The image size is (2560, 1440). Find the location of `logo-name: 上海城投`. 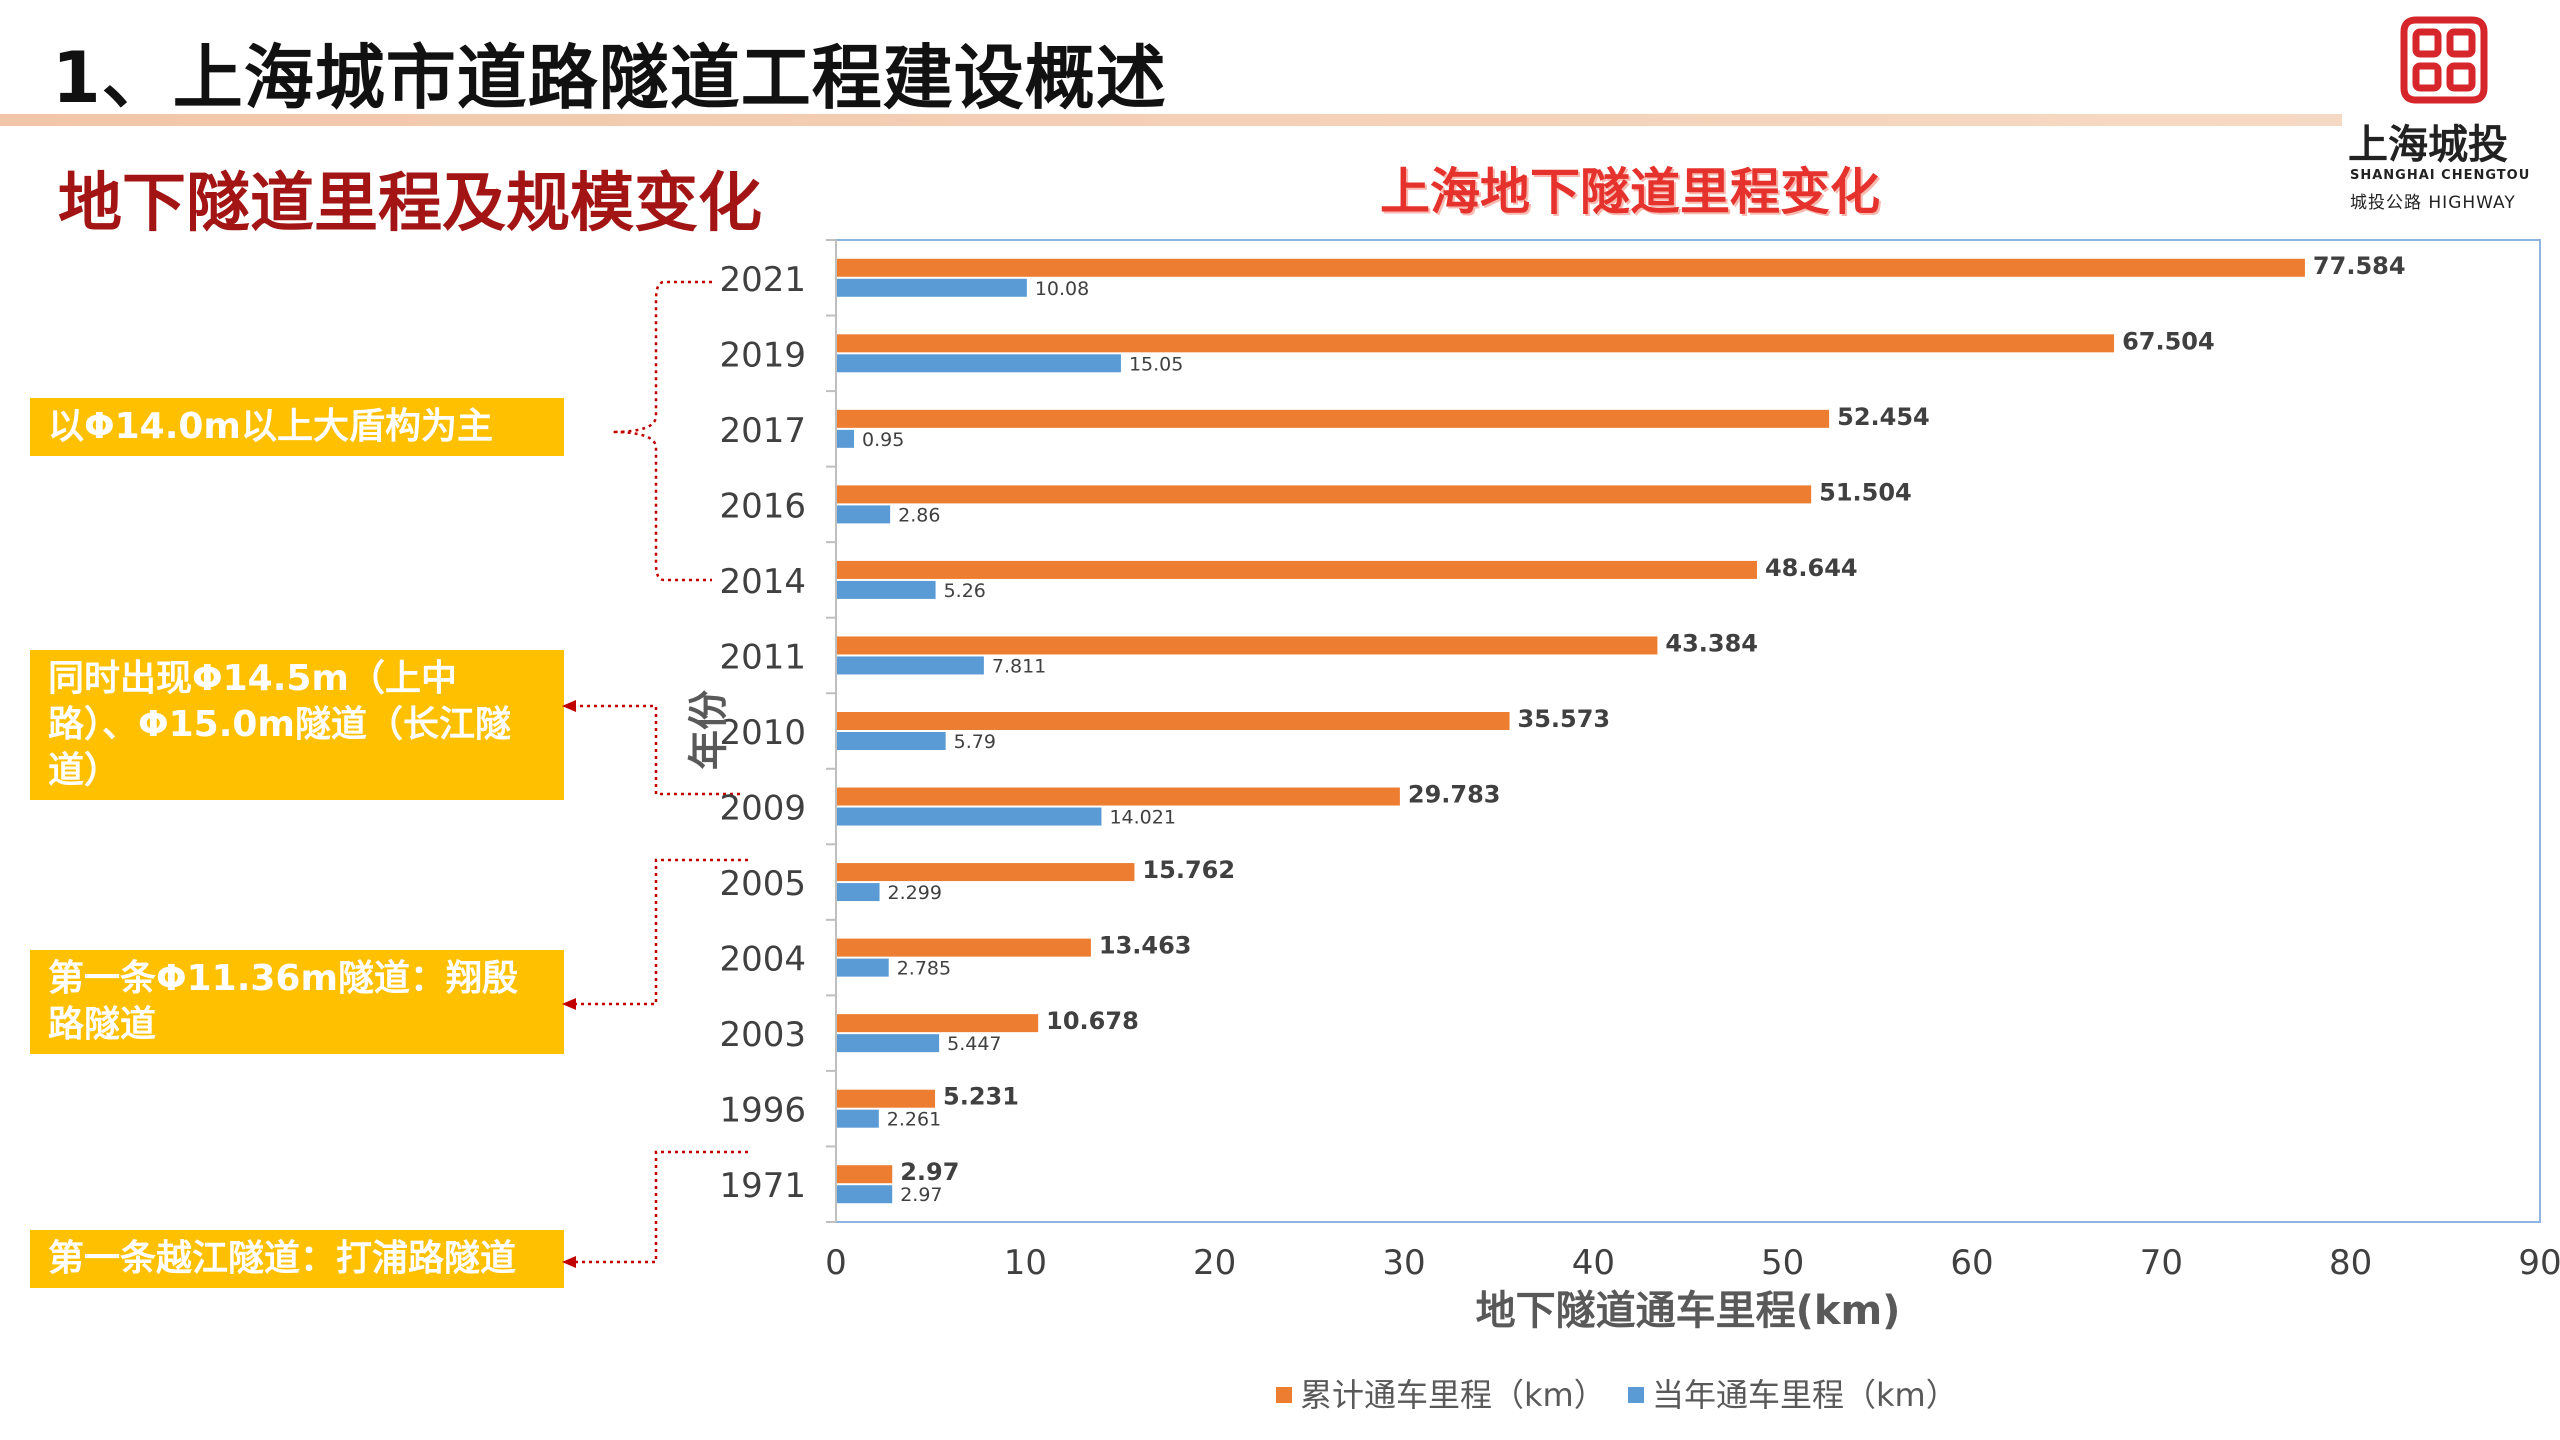

logo-name: 上海城投 is located at coordinates (2428, 145).